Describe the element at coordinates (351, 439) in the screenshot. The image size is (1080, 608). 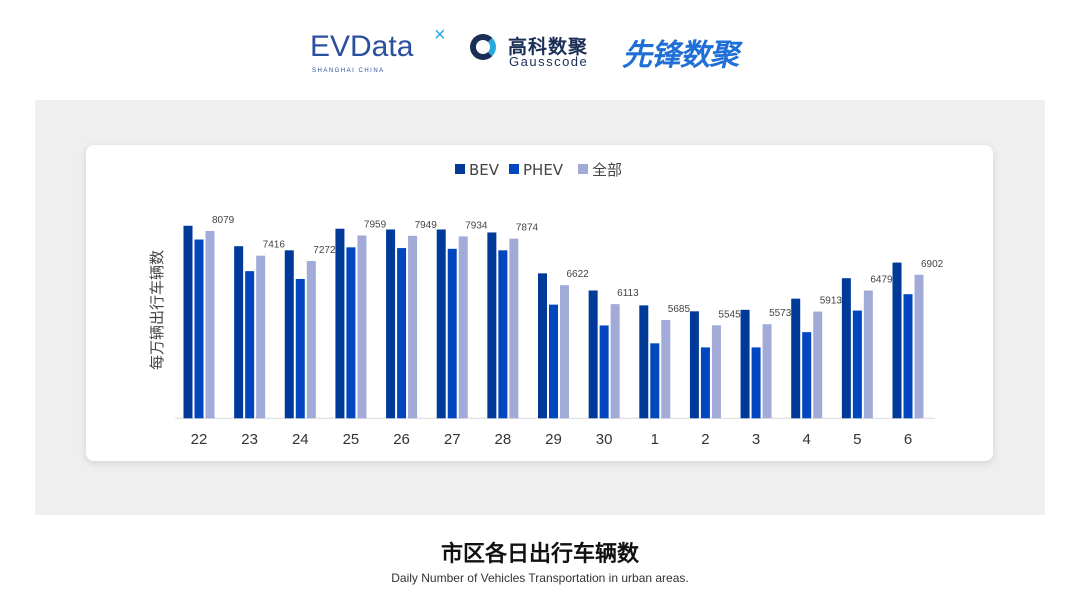
I see `x-tick-label-25: 25` at that location.